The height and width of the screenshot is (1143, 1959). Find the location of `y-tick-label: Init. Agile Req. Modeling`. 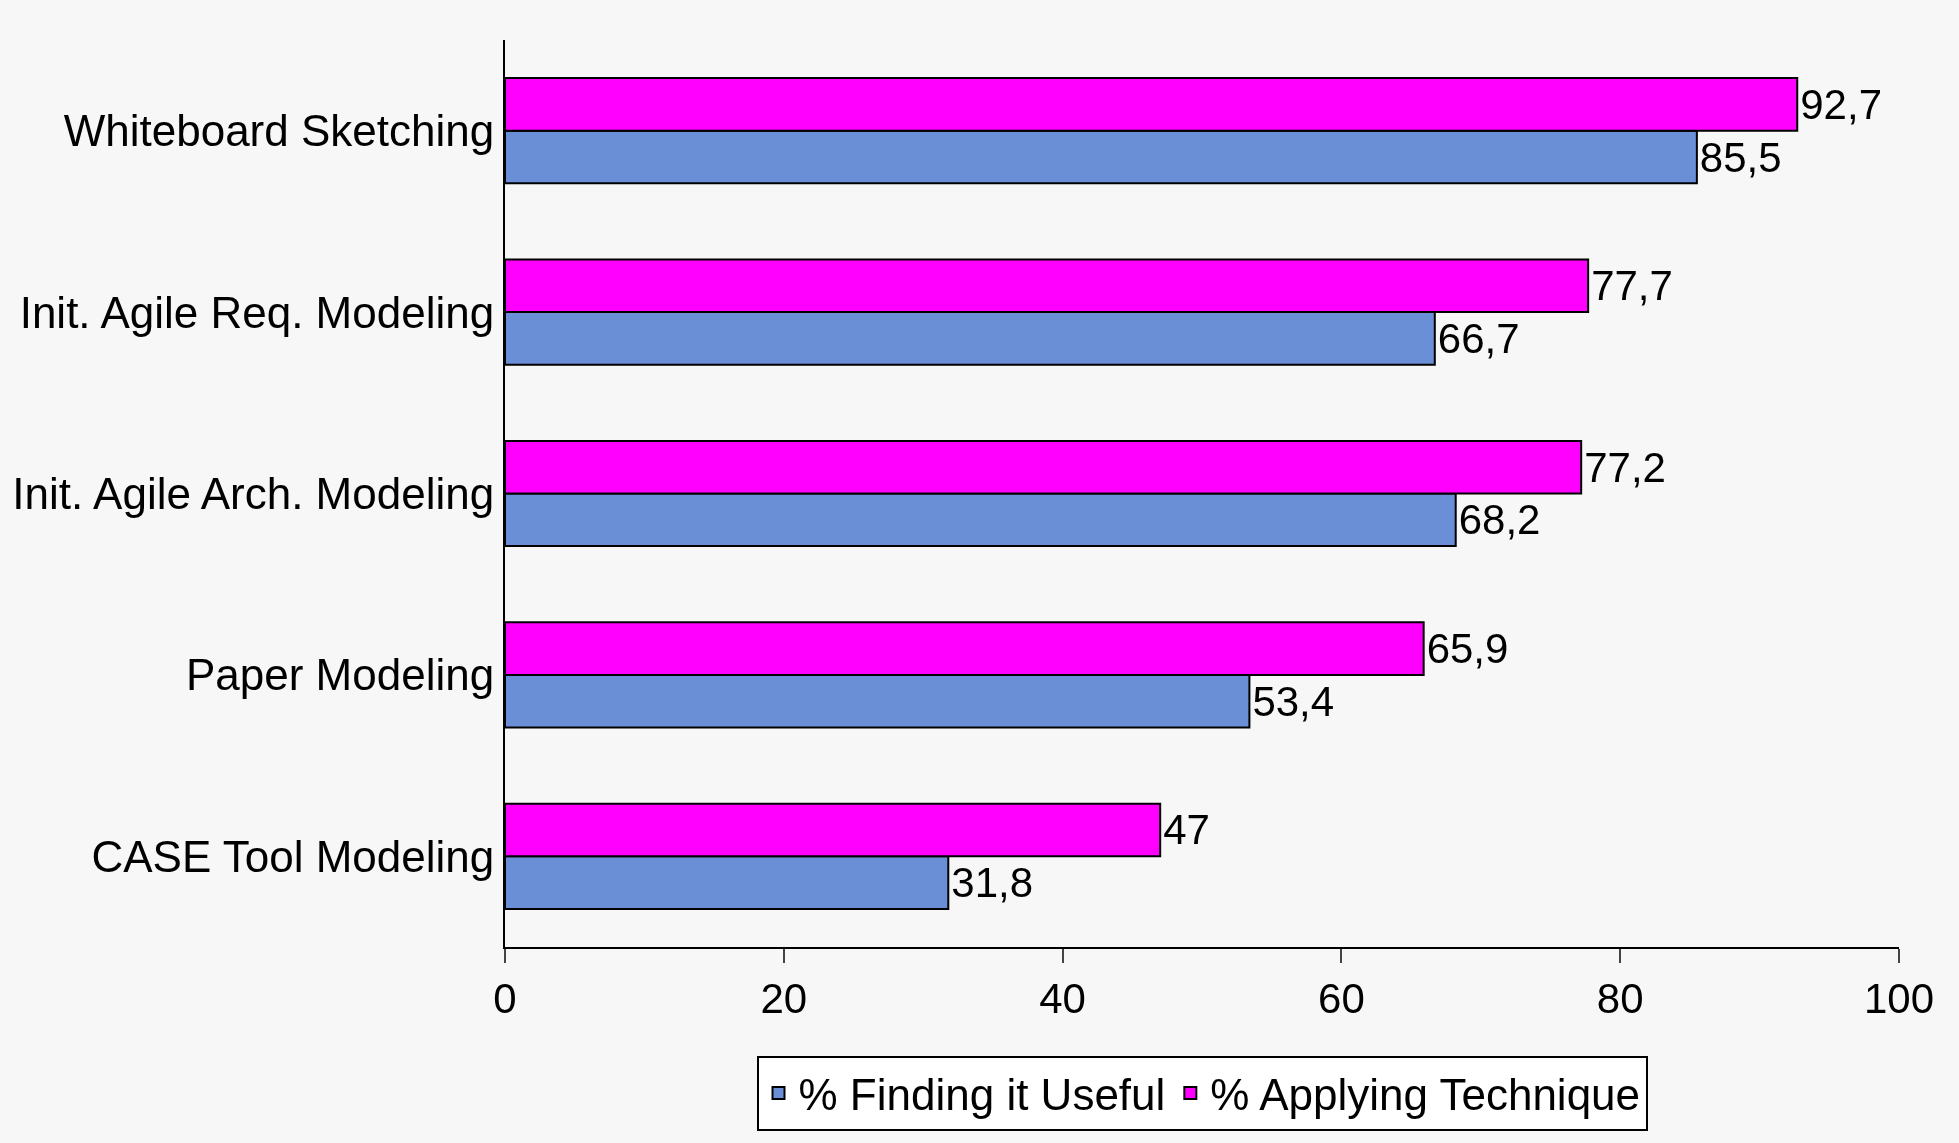

y-tick-label: Init. Agile Req. Modeling is located at coordinates (257, 312).